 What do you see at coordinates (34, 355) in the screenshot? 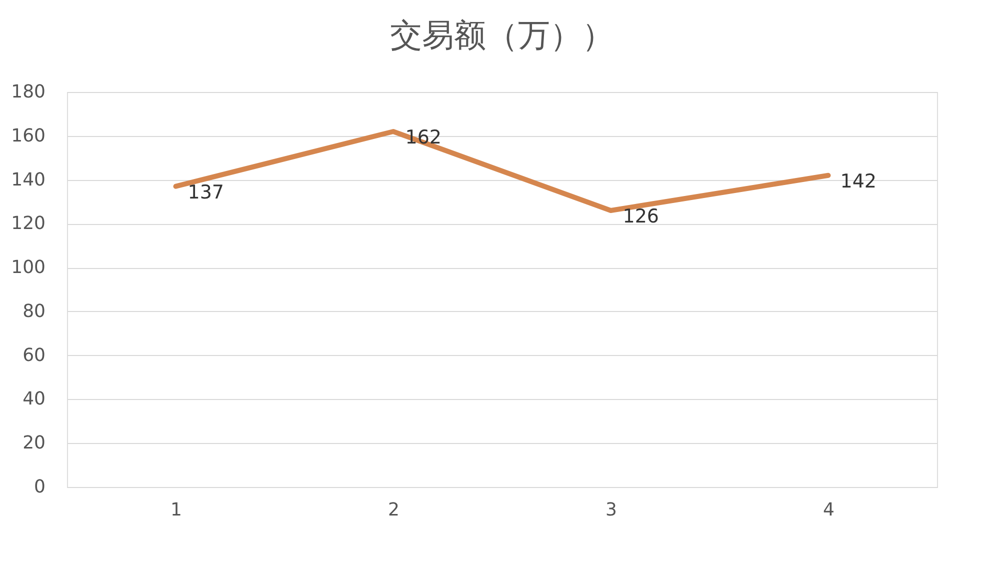
I see `y-tick-label: 60` at bounding box center [34, 355].